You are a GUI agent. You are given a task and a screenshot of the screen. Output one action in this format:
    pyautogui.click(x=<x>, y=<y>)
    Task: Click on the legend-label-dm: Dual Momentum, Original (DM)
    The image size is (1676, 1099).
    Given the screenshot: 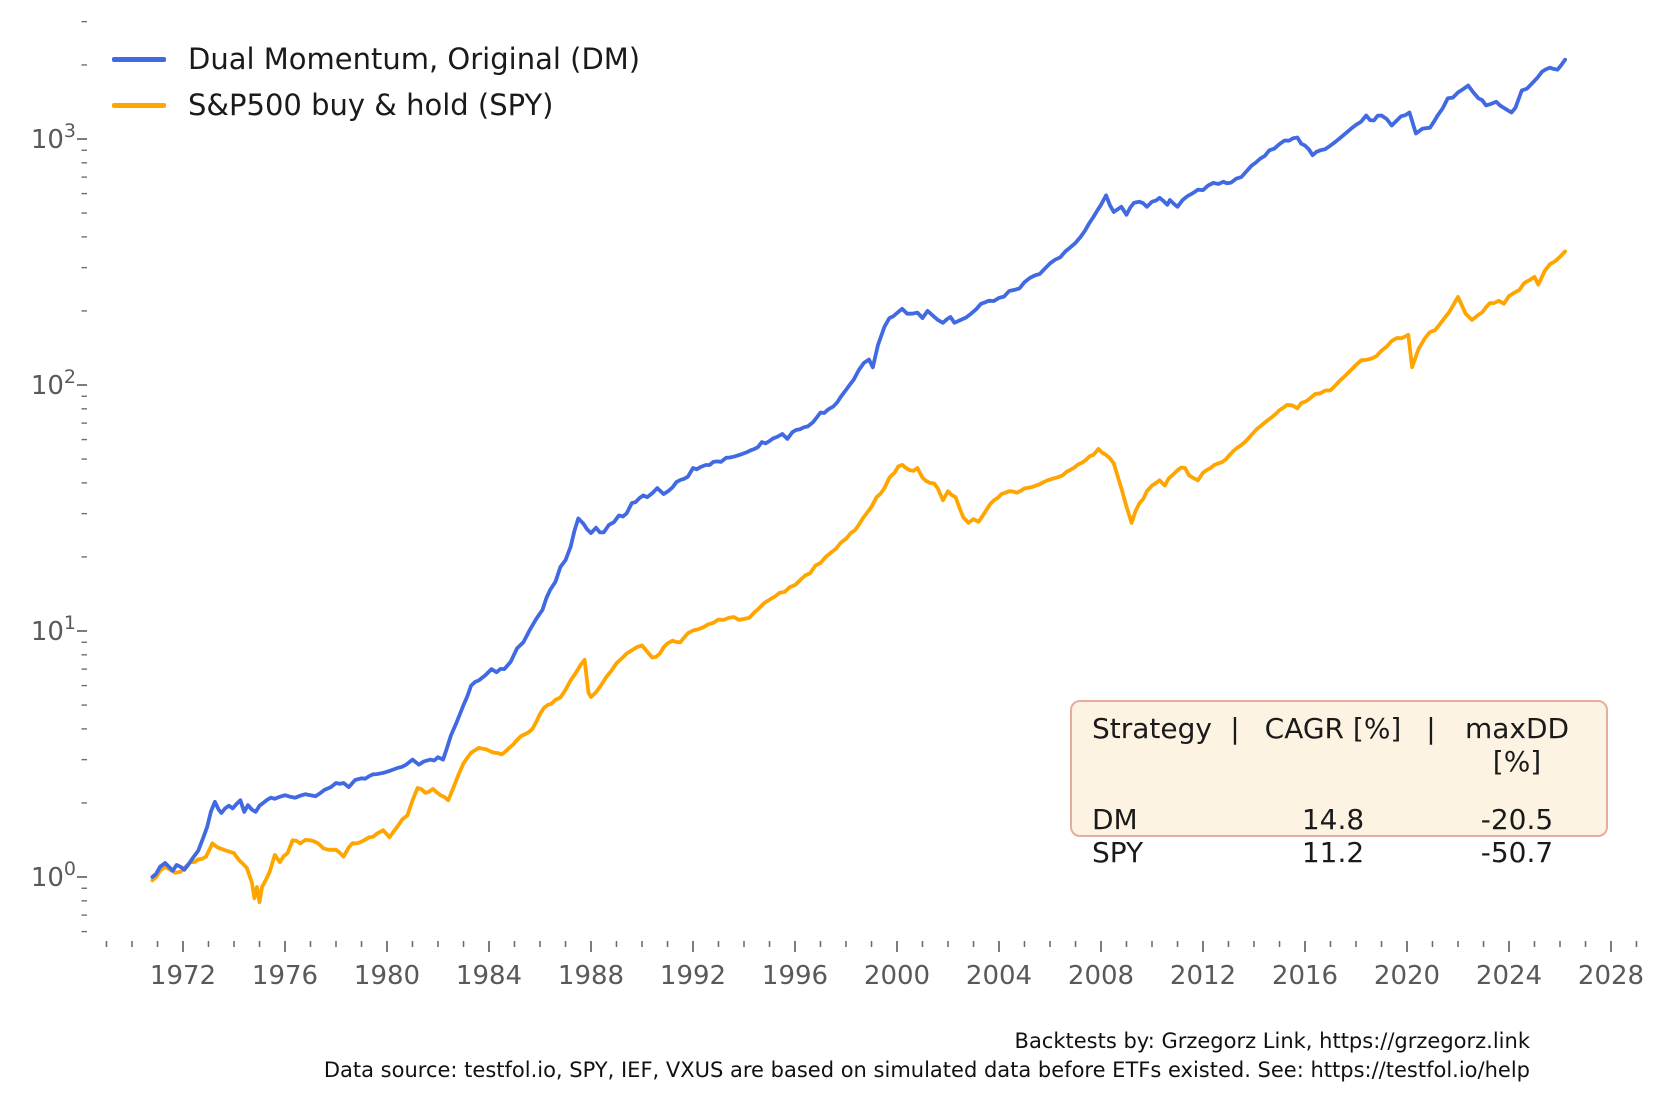 What is the action you would take?
    pyautogui.click(x=414, y=59)
    